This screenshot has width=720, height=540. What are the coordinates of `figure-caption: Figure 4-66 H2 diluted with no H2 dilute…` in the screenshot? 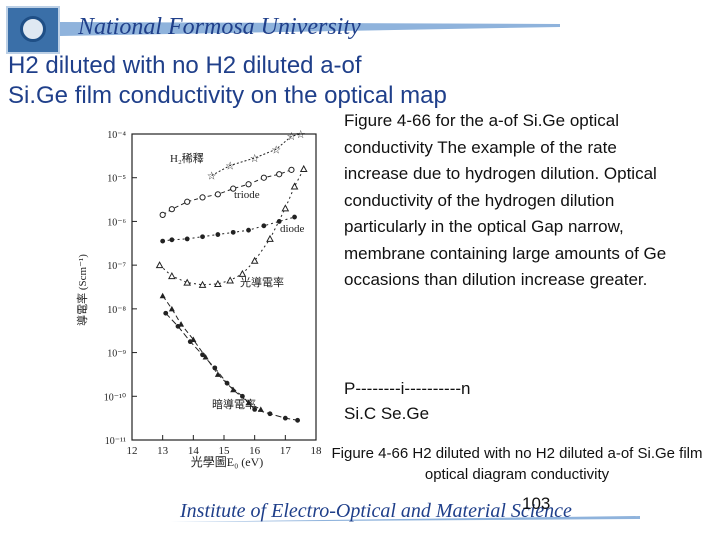 It's located at (517, 464).